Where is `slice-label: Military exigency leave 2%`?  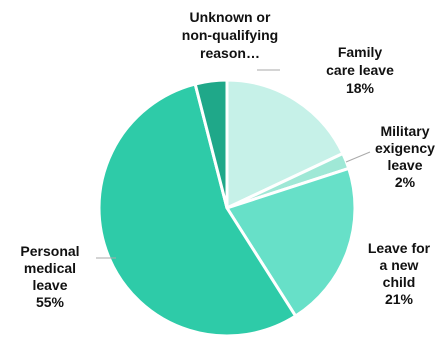 slice-label: Military exigency leave 2% is located at coordinates (405, 156).